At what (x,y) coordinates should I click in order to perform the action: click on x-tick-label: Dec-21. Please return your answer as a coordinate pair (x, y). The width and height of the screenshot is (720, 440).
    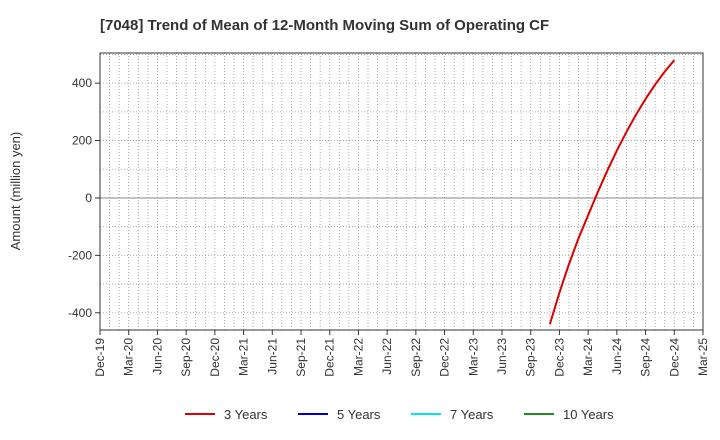
    Looking at the image, I should click on (330, 357).